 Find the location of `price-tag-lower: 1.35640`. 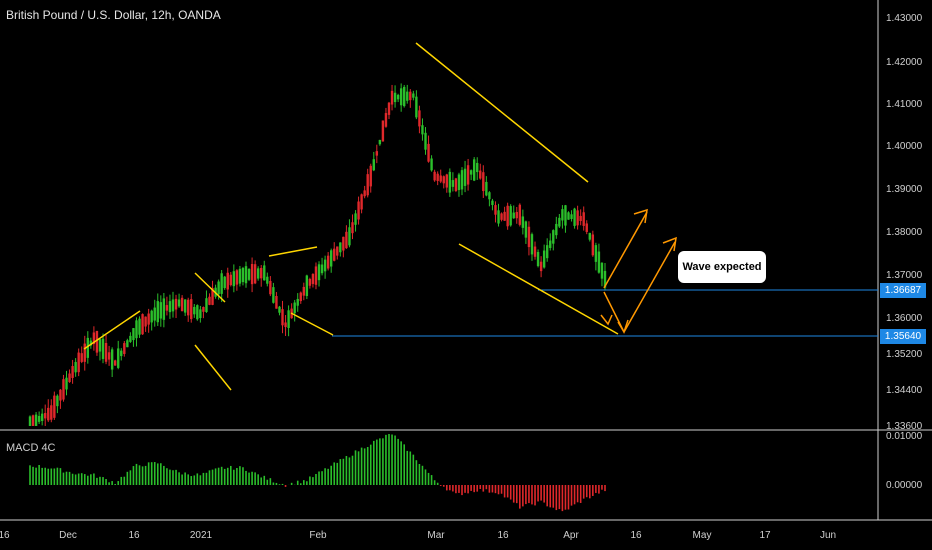

price-tag-lower: 1.35640 is located at coordinates (903, 336).